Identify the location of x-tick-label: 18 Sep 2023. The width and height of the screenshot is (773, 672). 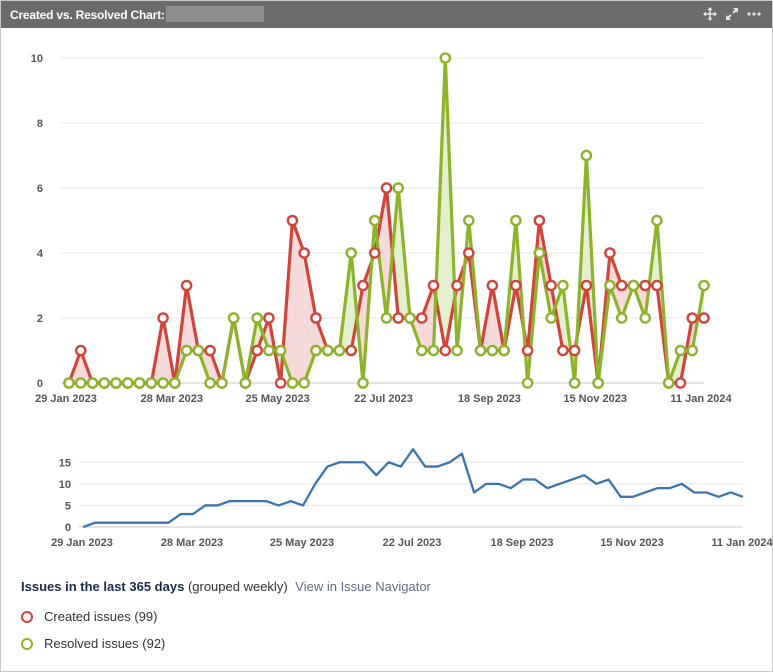
(489, 399).